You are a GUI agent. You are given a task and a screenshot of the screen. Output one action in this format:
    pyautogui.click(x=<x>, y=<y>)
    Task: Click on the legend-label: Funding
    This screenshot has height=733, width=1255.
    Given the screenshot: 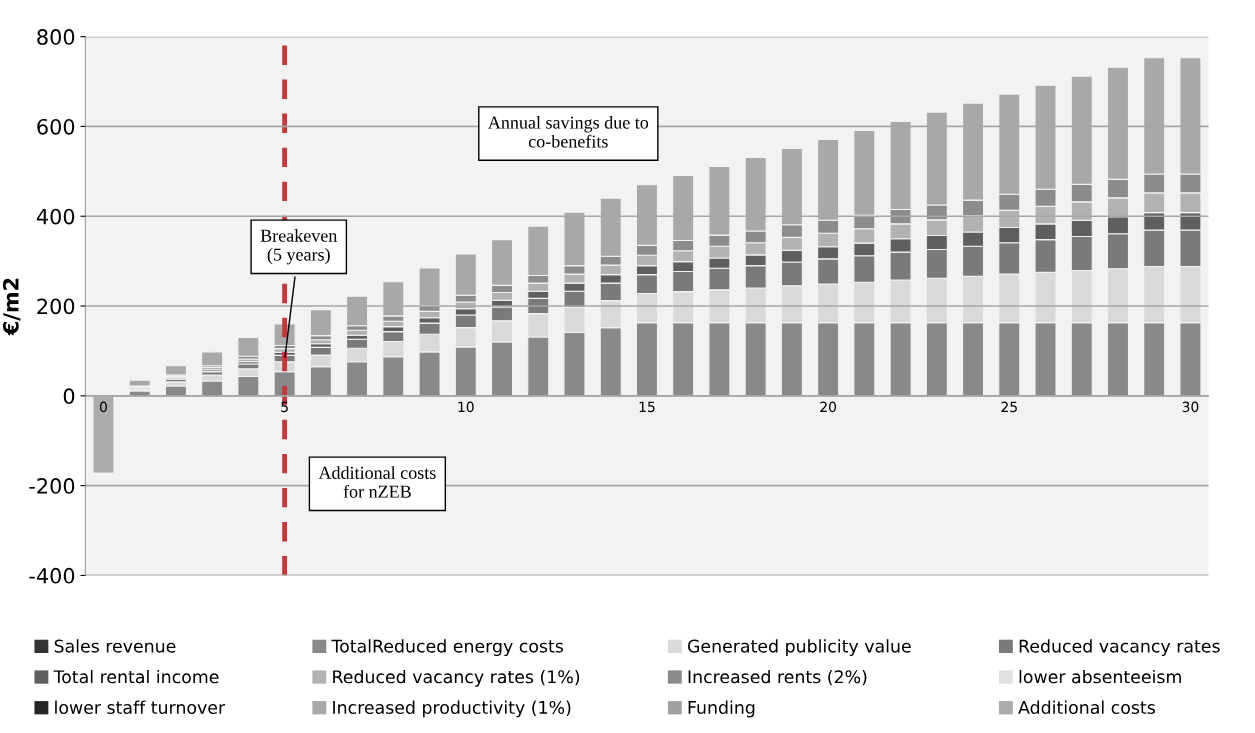 What is the action you would take?
    pyautogui.click(x=721, y=709)
    